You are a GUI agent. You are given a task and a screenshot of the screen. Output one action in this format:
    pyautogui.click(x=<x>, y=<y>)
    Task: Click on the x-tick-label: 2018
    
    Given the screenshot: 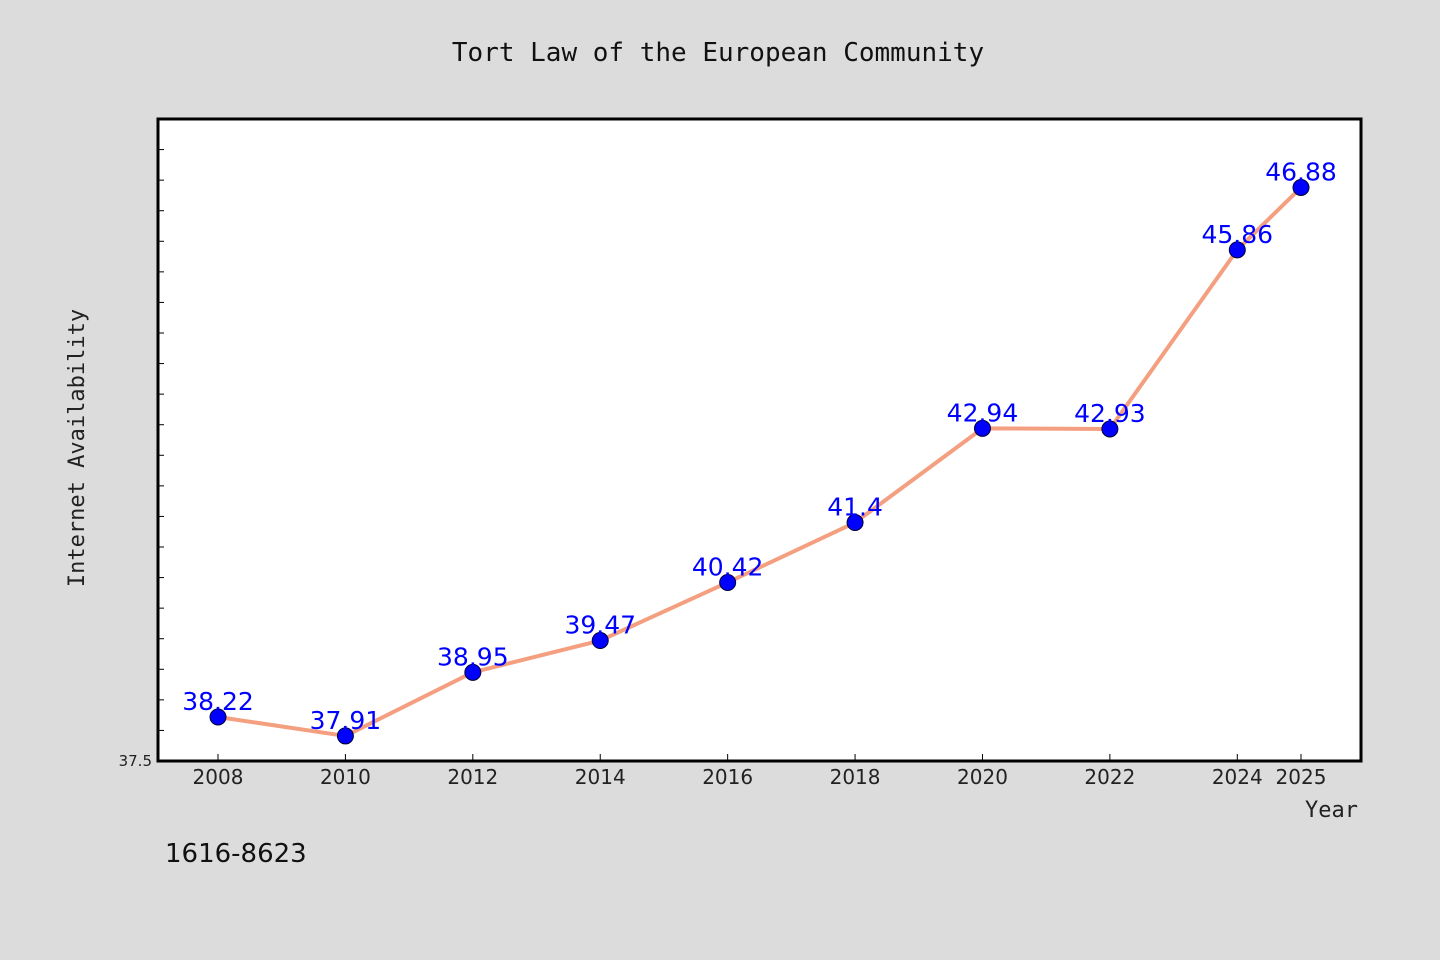 What is the action you would take?
    pyautogui.click(x=855, y=777)
    